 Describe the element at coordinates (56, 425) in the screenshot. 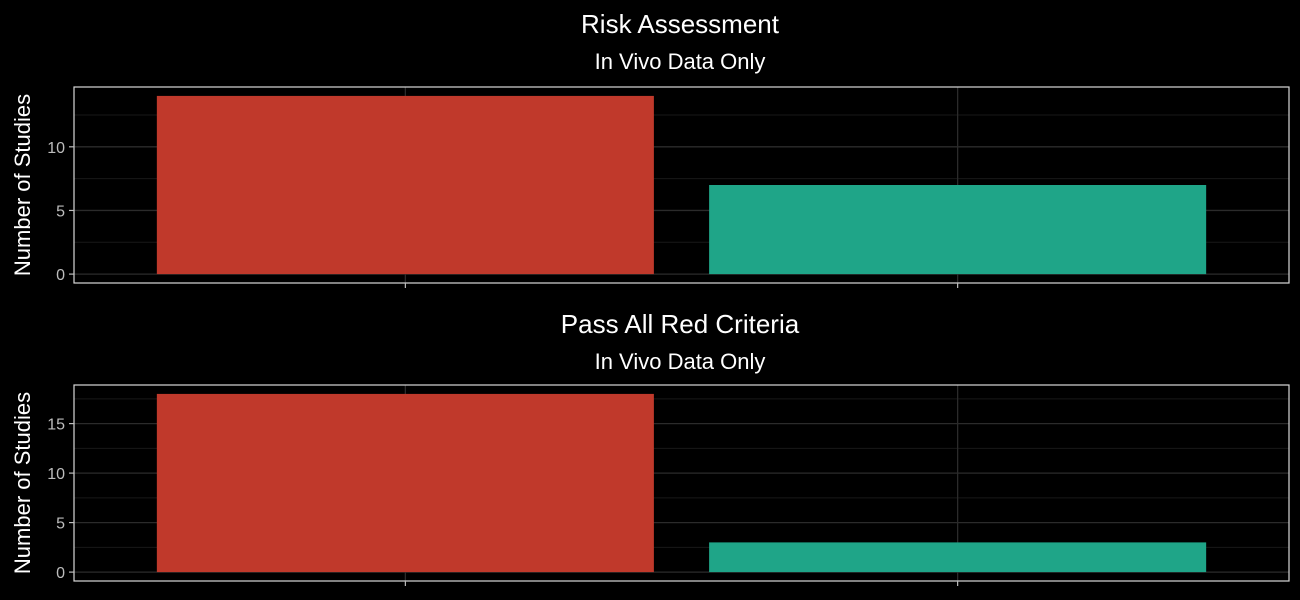

I see `y-tick-label: 15` at that location.